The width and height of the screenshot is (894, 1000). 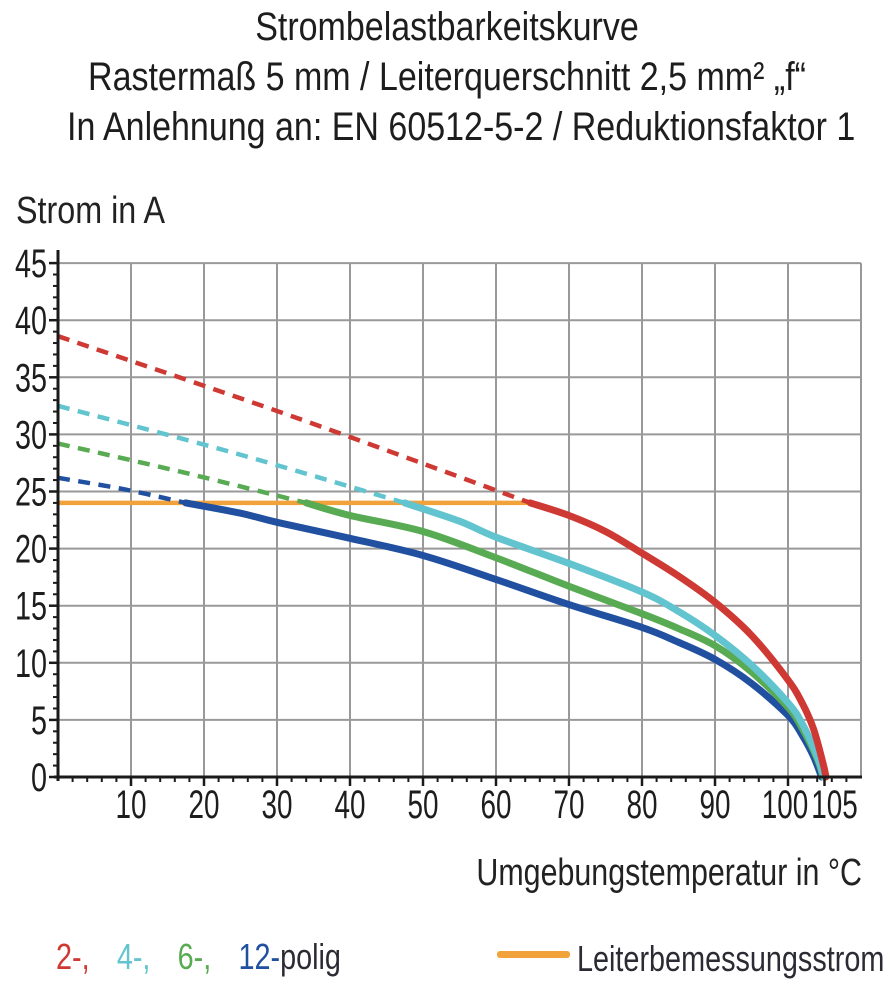 I want to click on y-tick-label: 25, so click(x=31, y=493).